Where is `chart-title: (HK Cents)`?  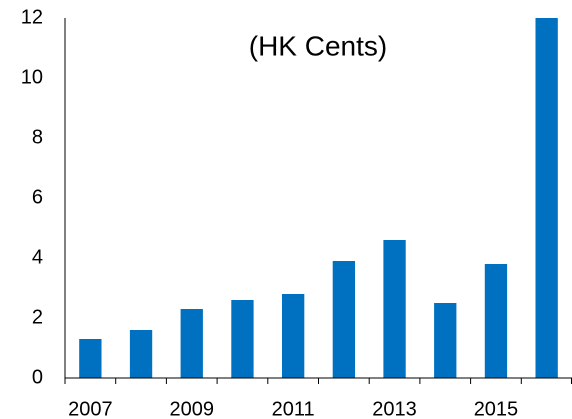
chart-title: (HK Cents) is located at coordinates (318, 45).